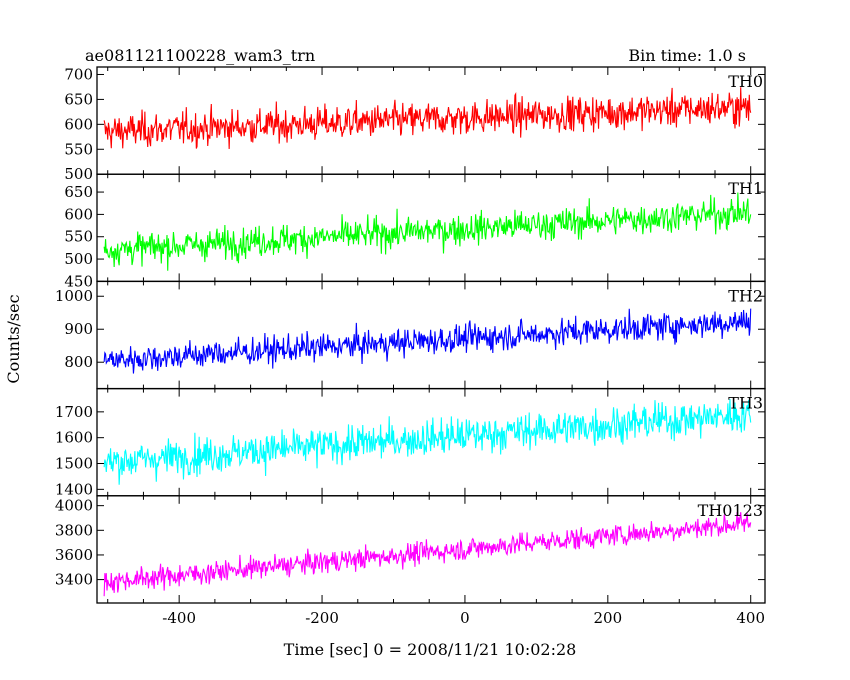  What do you see at coordinates (427, 442) in the screenshot?
I see `series-line-th3` at bounding box center [427, 442].